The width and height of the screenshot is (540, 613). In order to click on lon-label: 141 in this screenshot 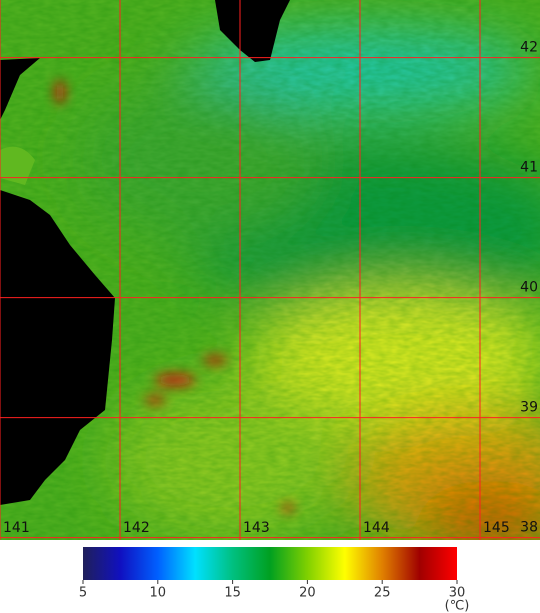, I will do `click(16, 528)`.